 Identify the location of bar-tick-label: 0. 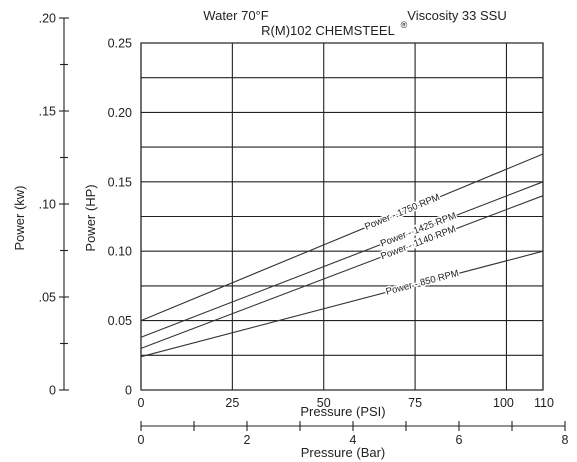
(141, 440).